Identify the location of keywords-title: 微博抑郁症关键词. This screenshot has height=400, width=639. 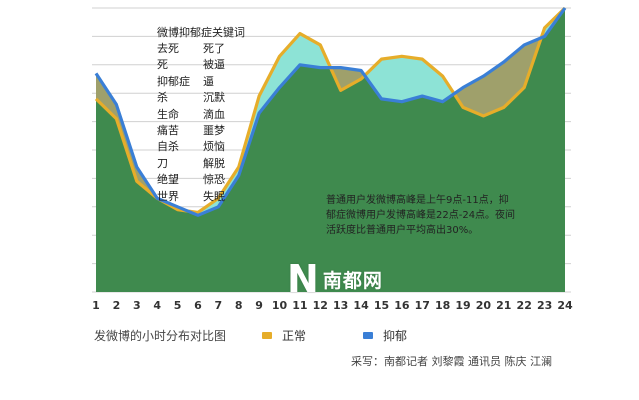
(201, 32).